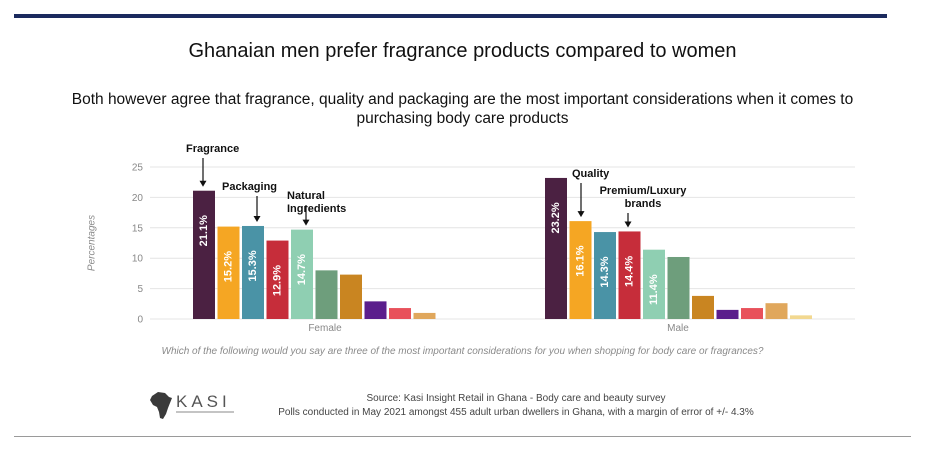 The height and width of the screenshot is (458, 925). Describe the element at coordinates (228, 266) in the screenshot. I see `data-label: 15.2%` at that location.